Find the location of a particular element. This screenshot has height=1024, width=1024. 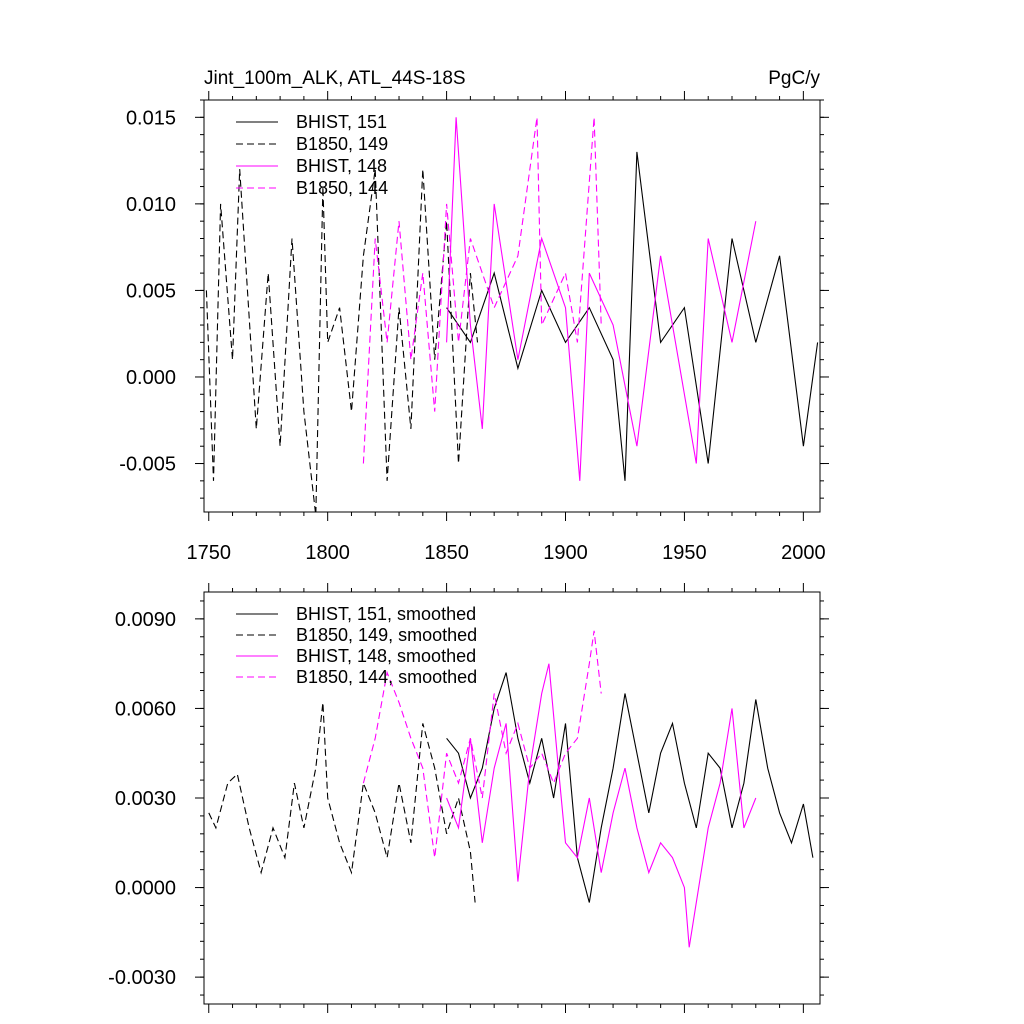

legend-label-1: BHIST, 151 is located at coordinates (341, 122).